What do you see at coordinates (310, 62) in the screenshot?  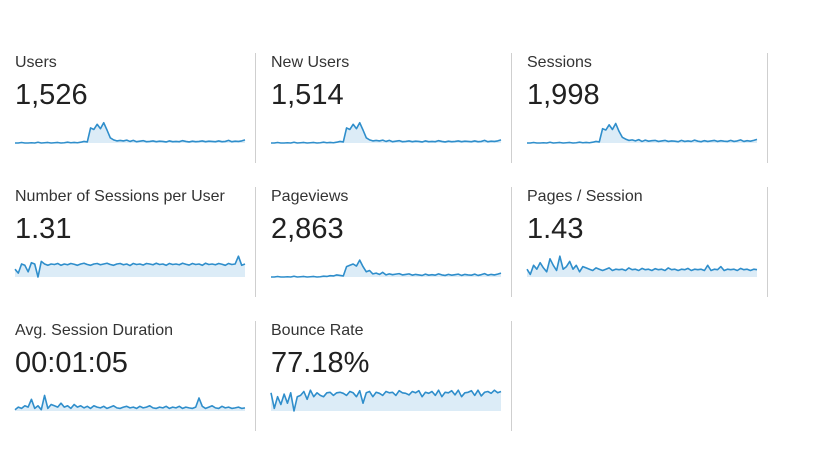 I see `metric-label: New Users` at bounding box center [310, 62].